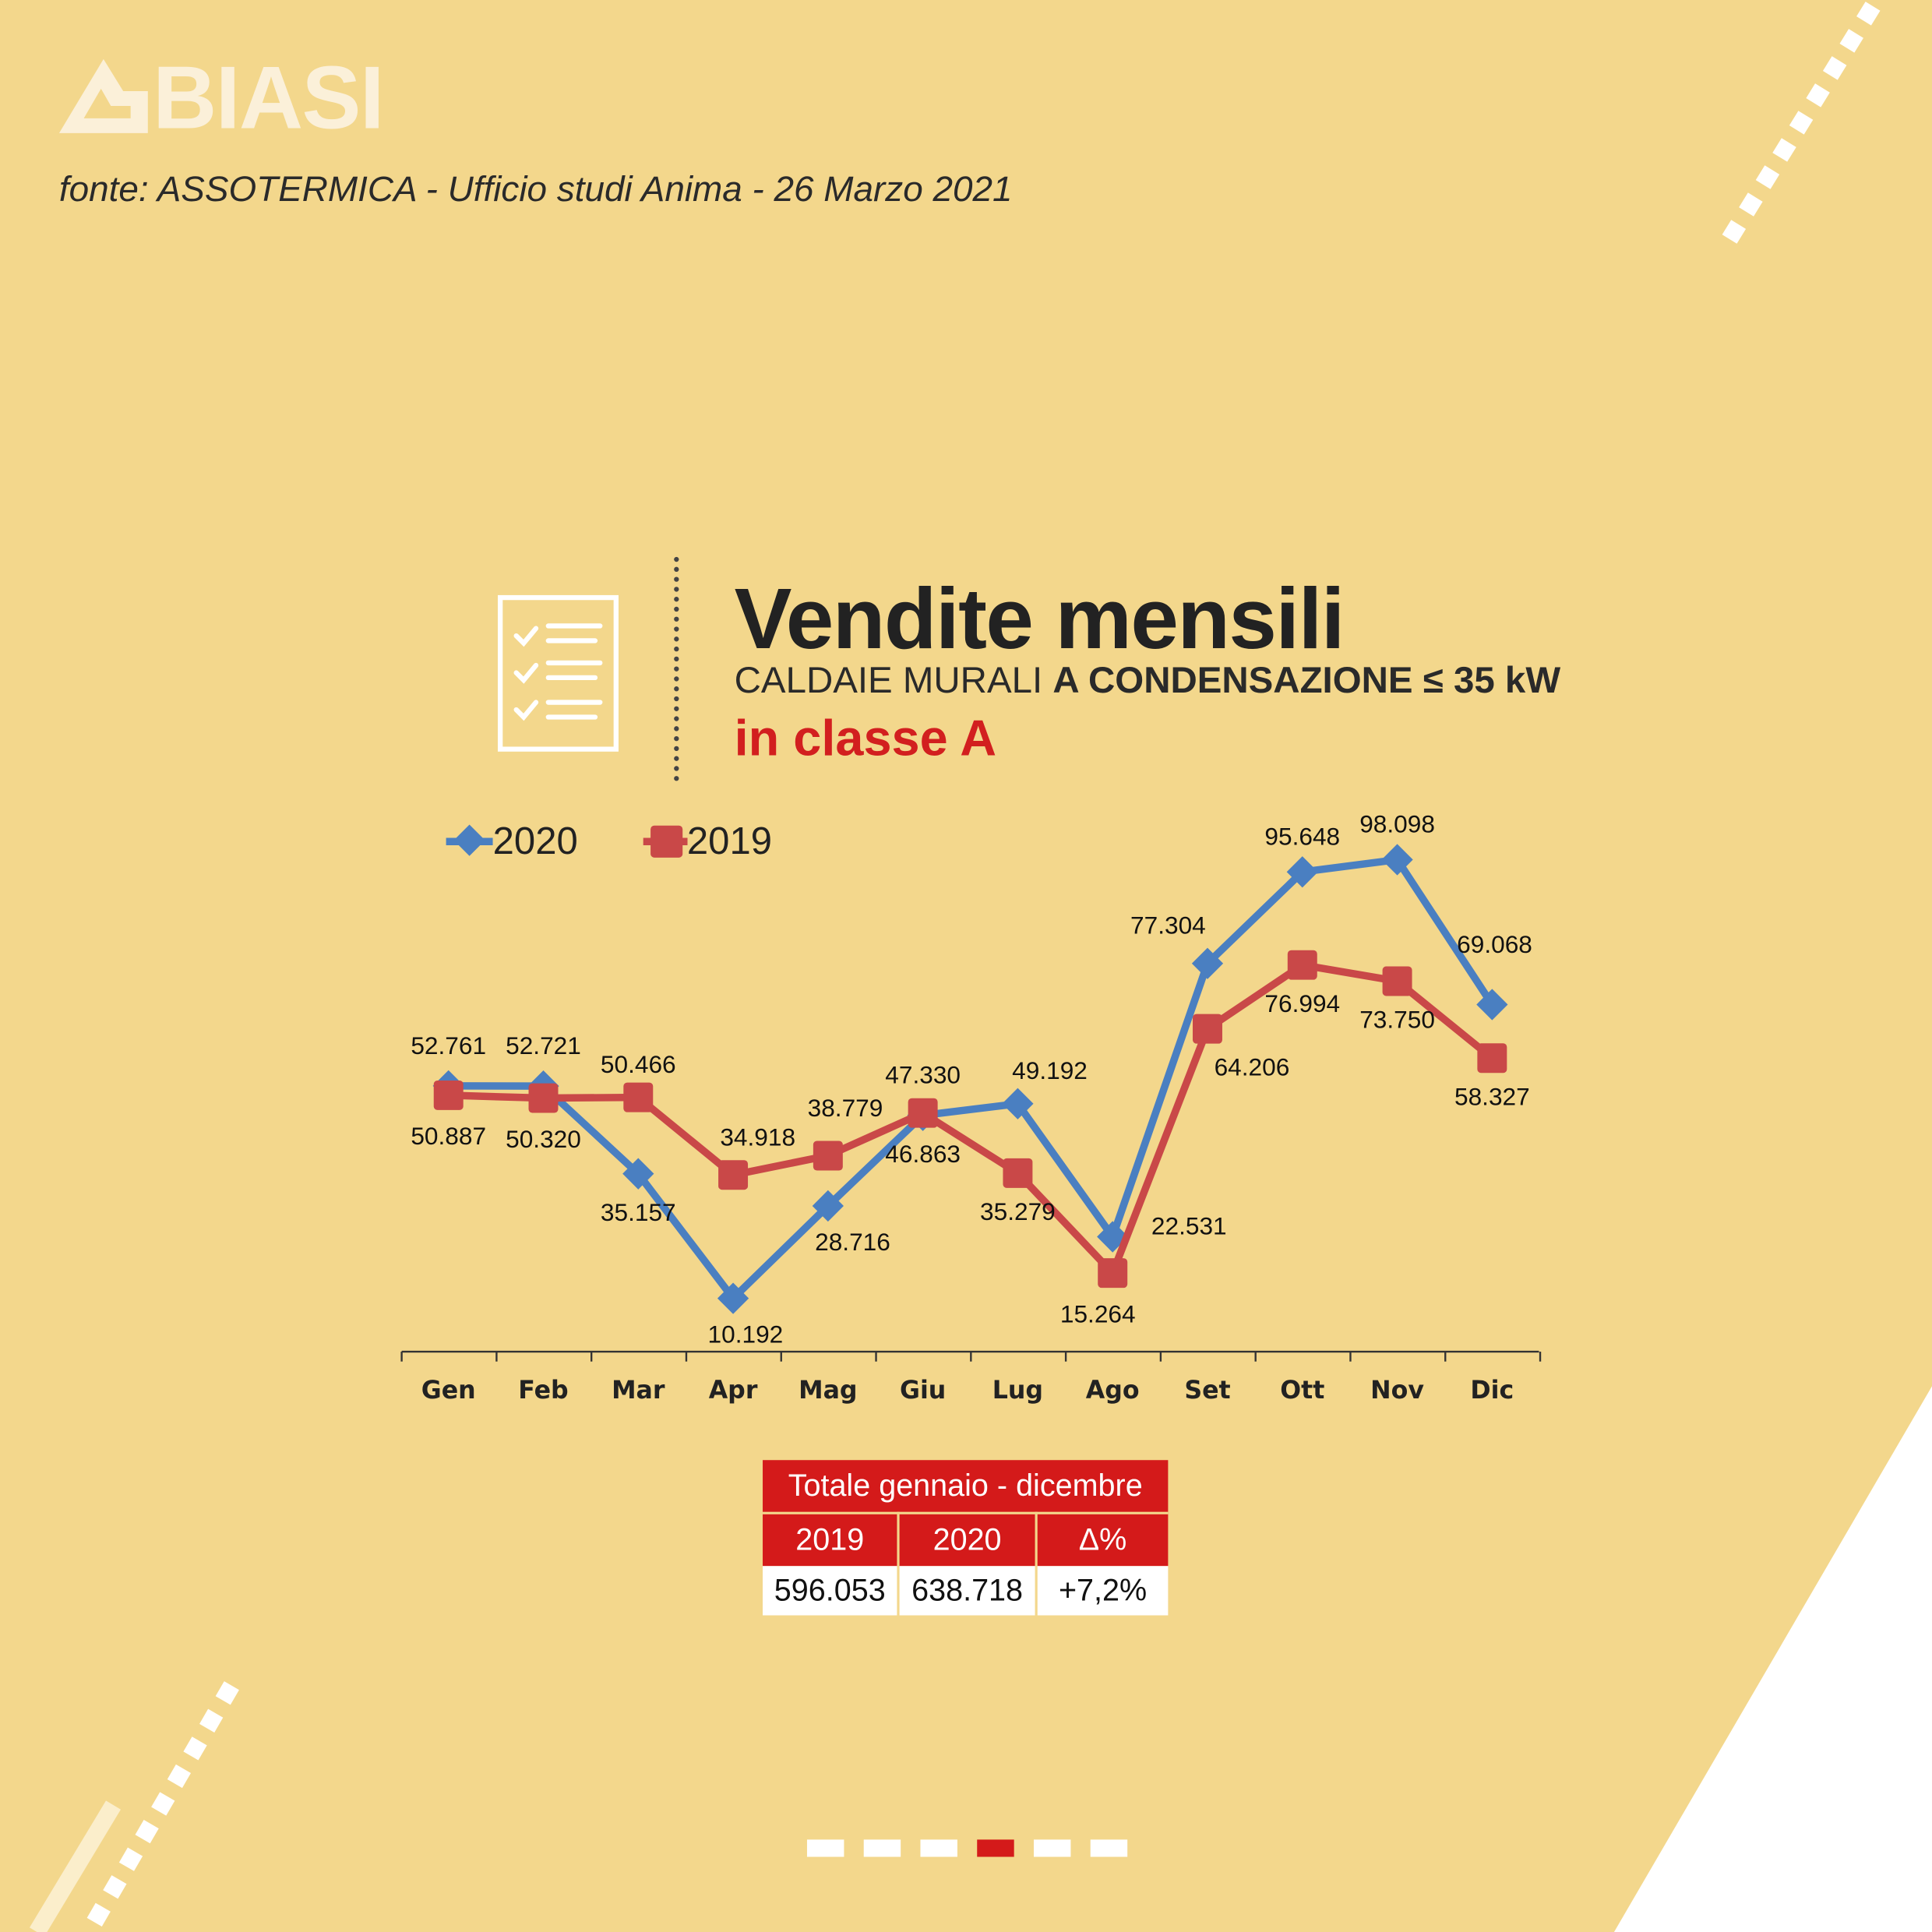 This screenshot has height=1932, width=1932. What do you see at coordinates (1397, 824) in the screenshot?
I see `data-label-2020: 98.098` at bounding box center [1397, 824].